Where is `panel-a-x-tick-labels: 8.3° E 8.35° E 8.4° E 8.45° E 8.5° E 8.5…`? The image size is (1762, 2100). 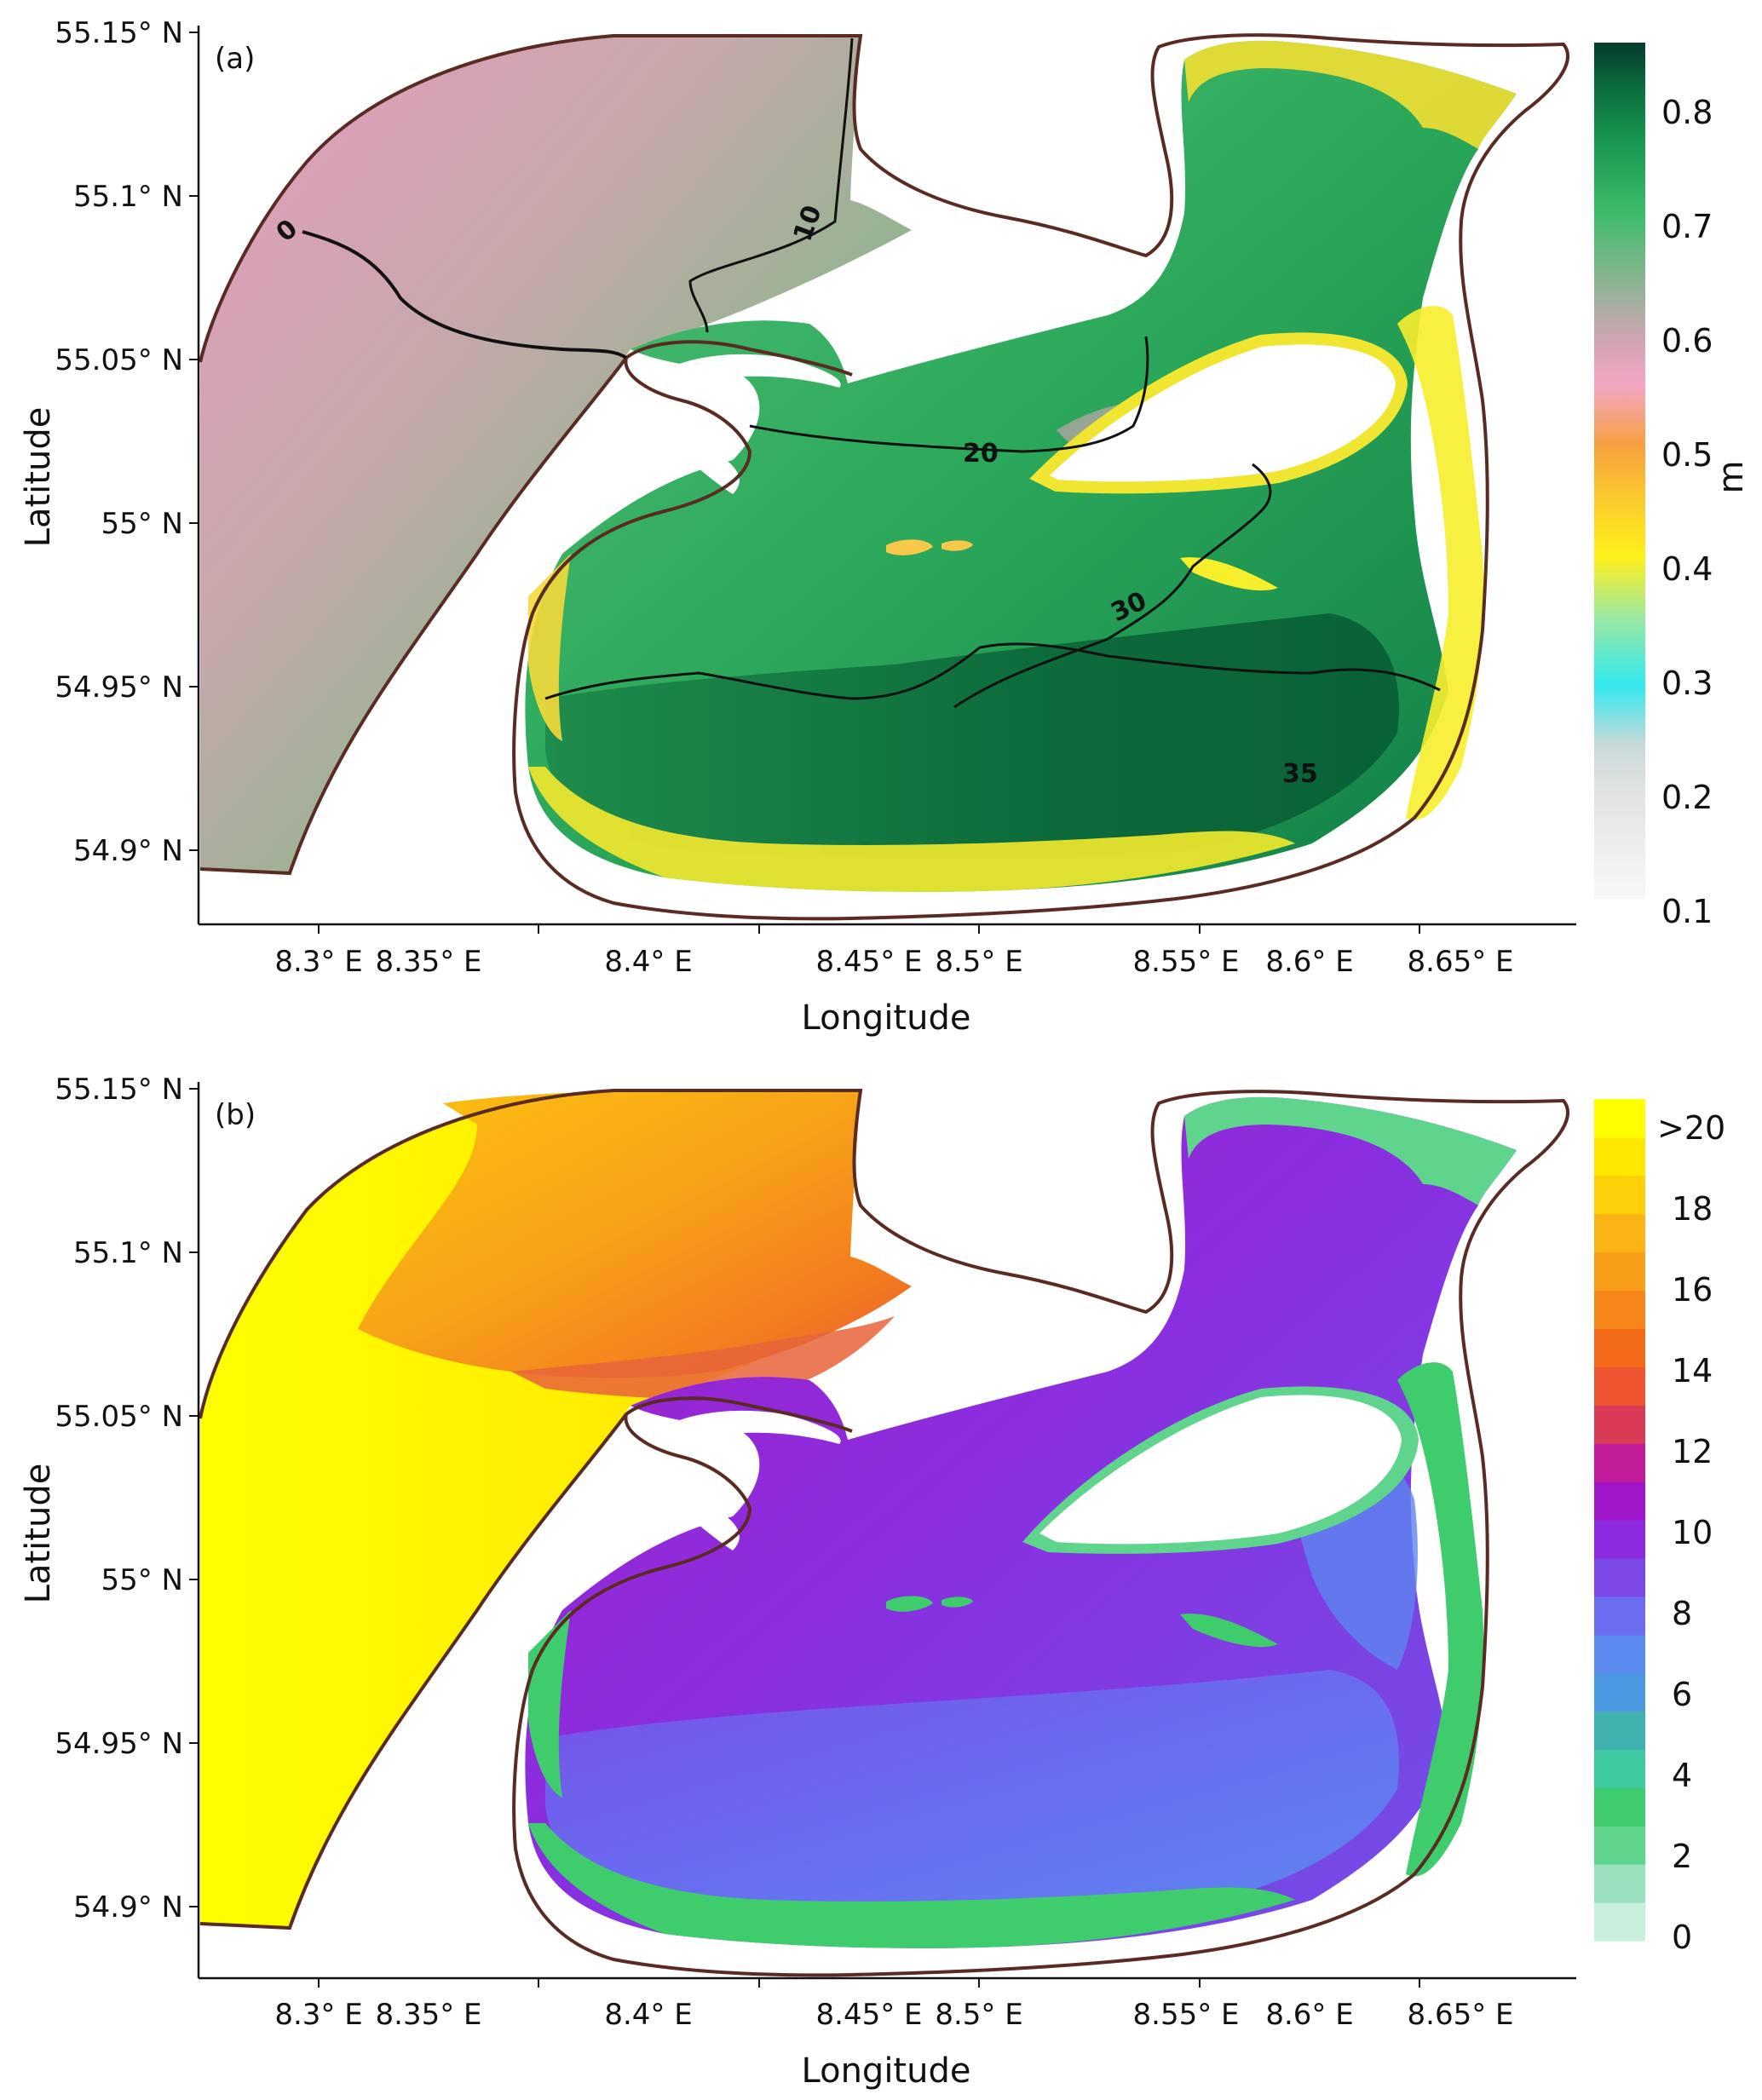 panel-a-x-tick-labels: 8.3° E 8.35° E 8.4° E 8.45° E 8.5° E 8.5… is located at coordinates (893, 962).